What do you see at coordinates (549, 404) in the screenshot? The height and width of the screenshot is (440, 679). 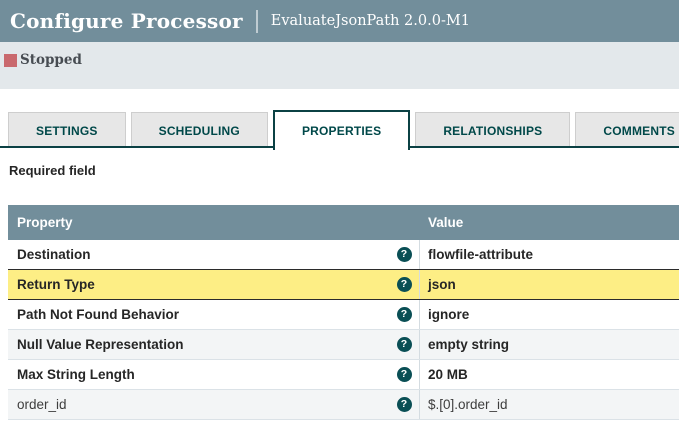 I see `property-value: $.[0].order_id` at bounding box center [549, 404].